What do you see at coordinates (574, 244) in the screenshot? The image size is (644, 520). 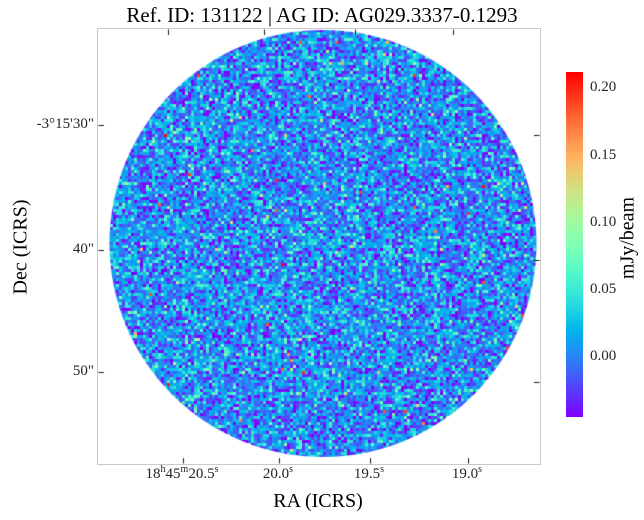 I see `colorbar` at bounding box center [574, 244].